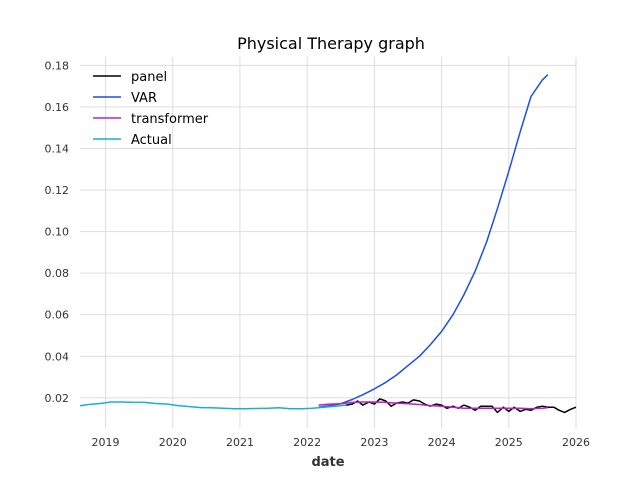 Image resolution: width=640 pixels, height=480 pixels. Describe the element at coordinates (213, 405) in the screenshot. I see `series-line-actual` at that location.